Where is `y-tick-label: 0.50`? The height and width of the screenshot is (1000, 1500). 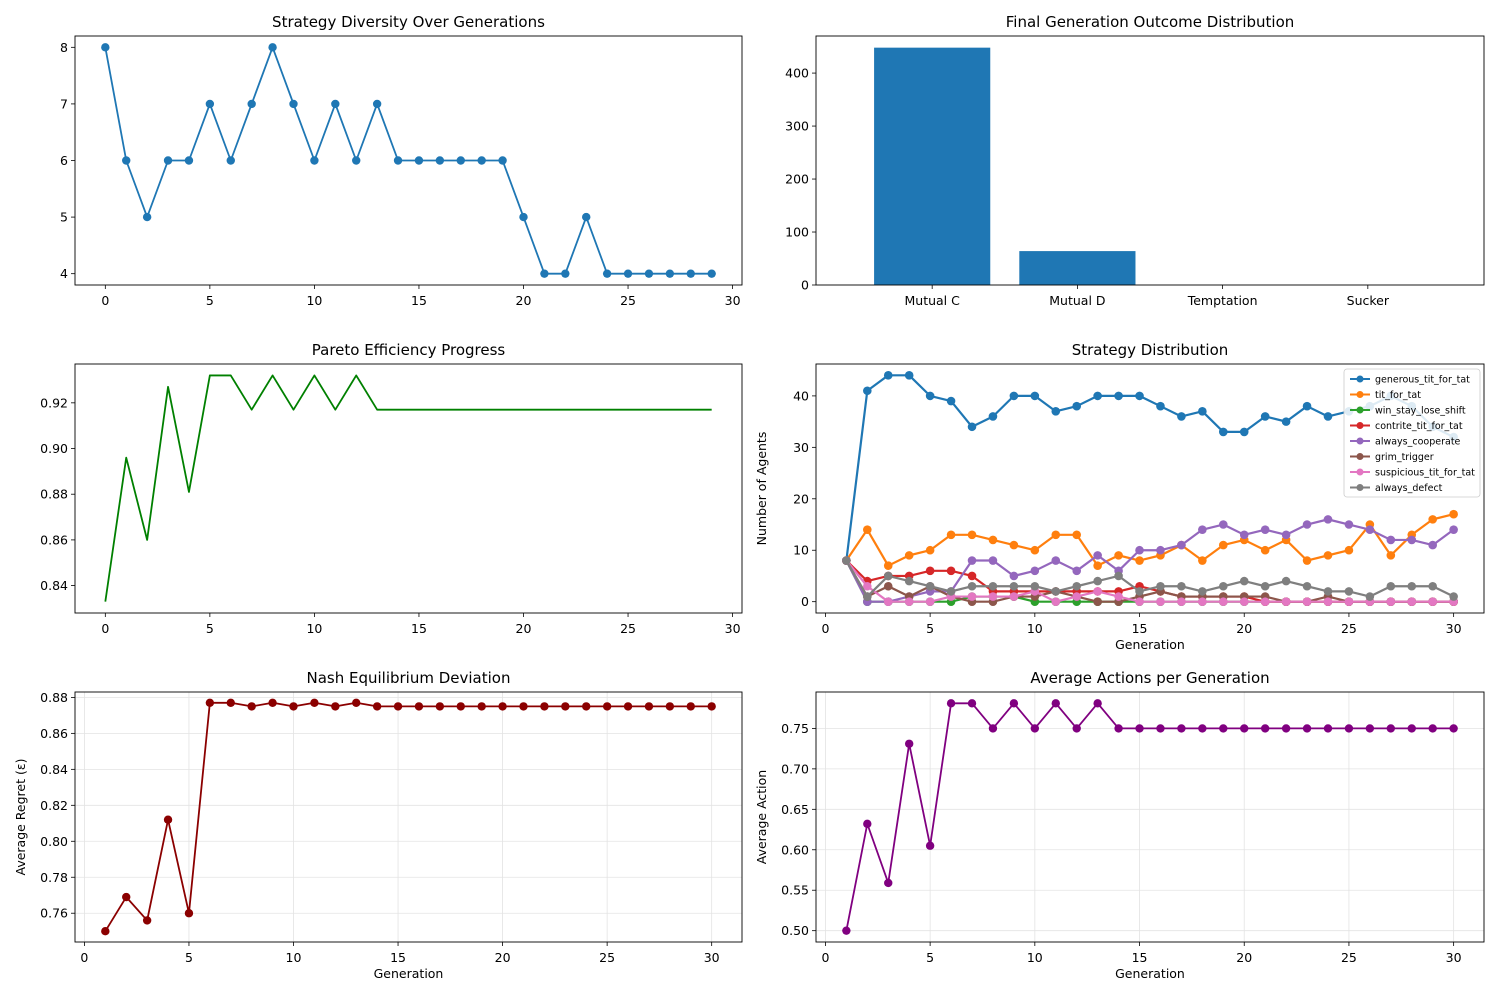 y-tick-label: 0.50 is located at coordinates (795, 930).